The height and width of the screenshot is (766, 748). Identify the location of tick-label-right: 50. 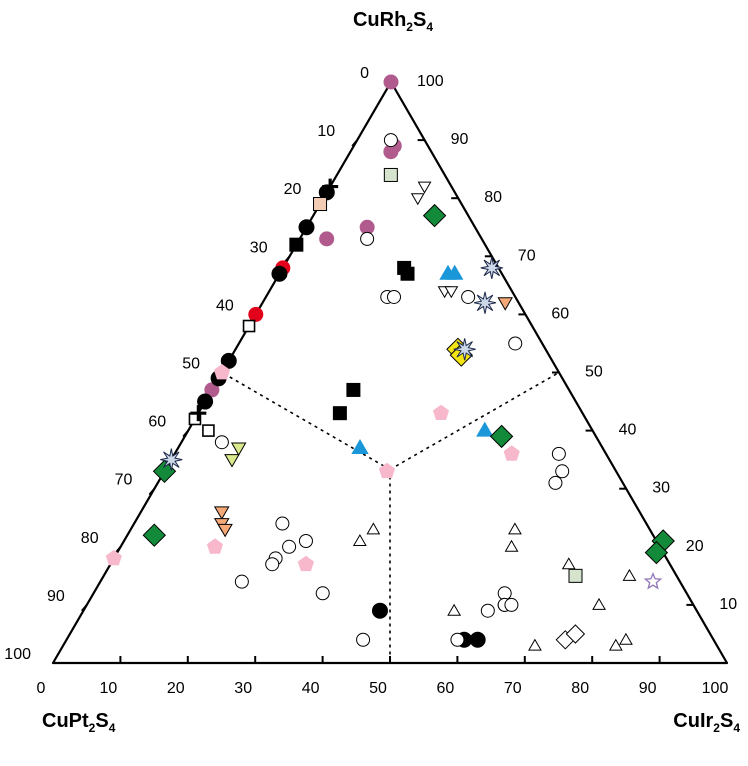
(594, 372).